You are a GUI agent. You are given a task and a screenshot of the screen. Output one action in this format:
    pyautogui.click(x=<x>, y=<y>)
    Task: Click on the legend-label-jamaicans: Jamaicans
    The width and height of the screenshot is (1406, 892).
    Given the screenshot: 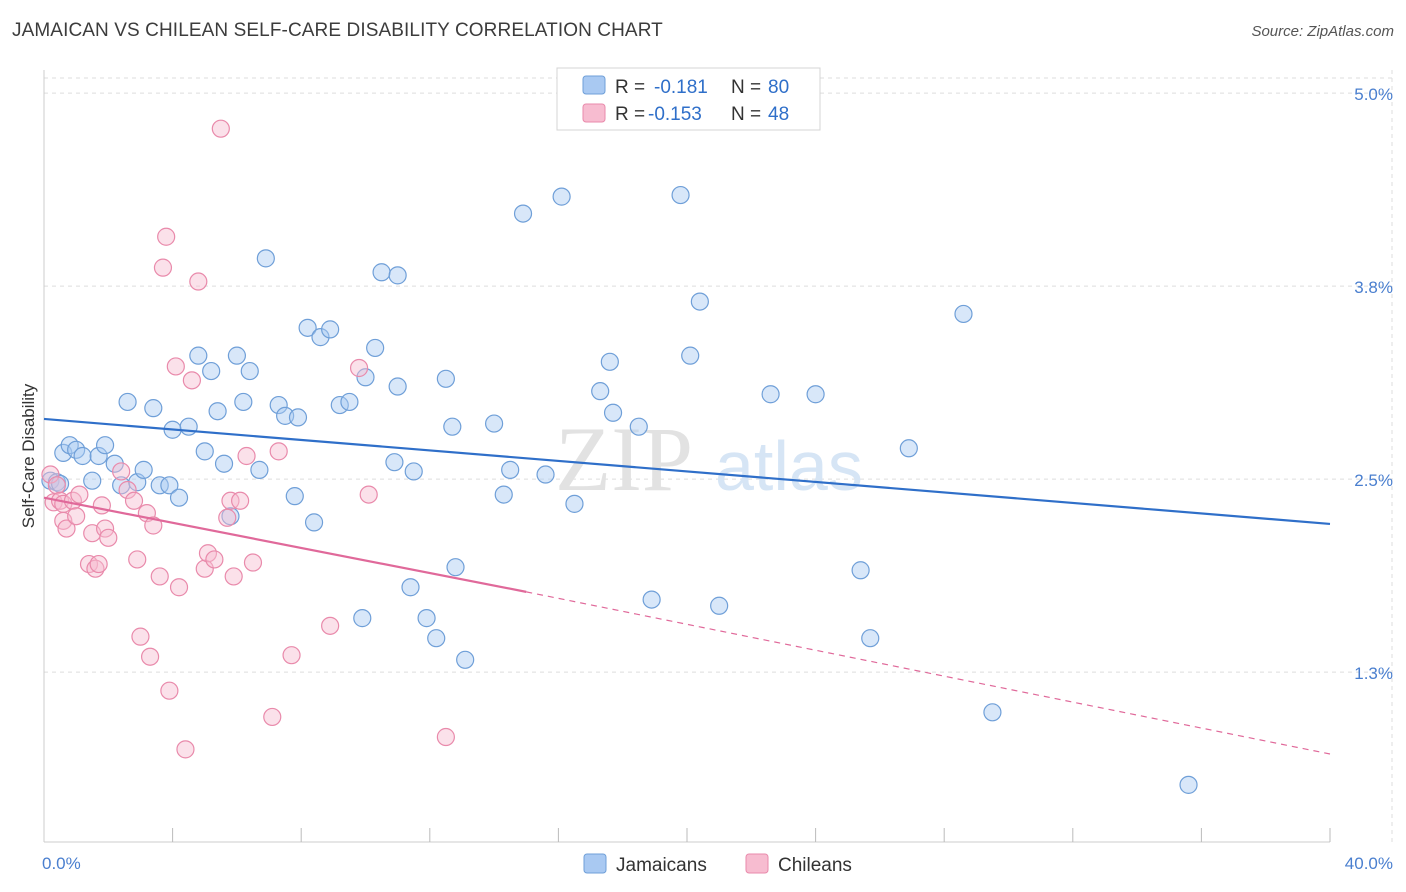 What is the action you would take?
    pyautogui.click(x=661, y=865)
    